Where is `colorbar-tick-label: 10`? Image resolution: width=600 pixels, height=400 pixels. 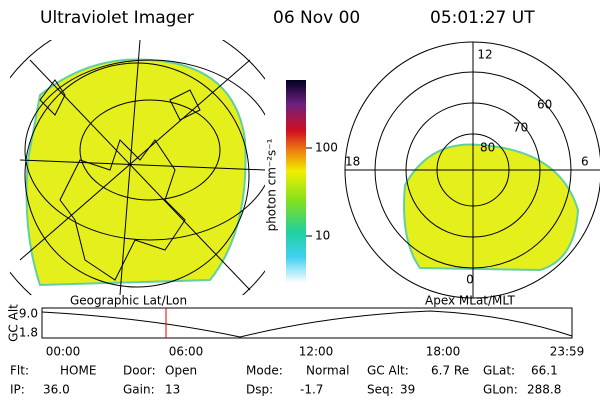 colorbar-tick-label: 10 is located at coordinates (322, 236).